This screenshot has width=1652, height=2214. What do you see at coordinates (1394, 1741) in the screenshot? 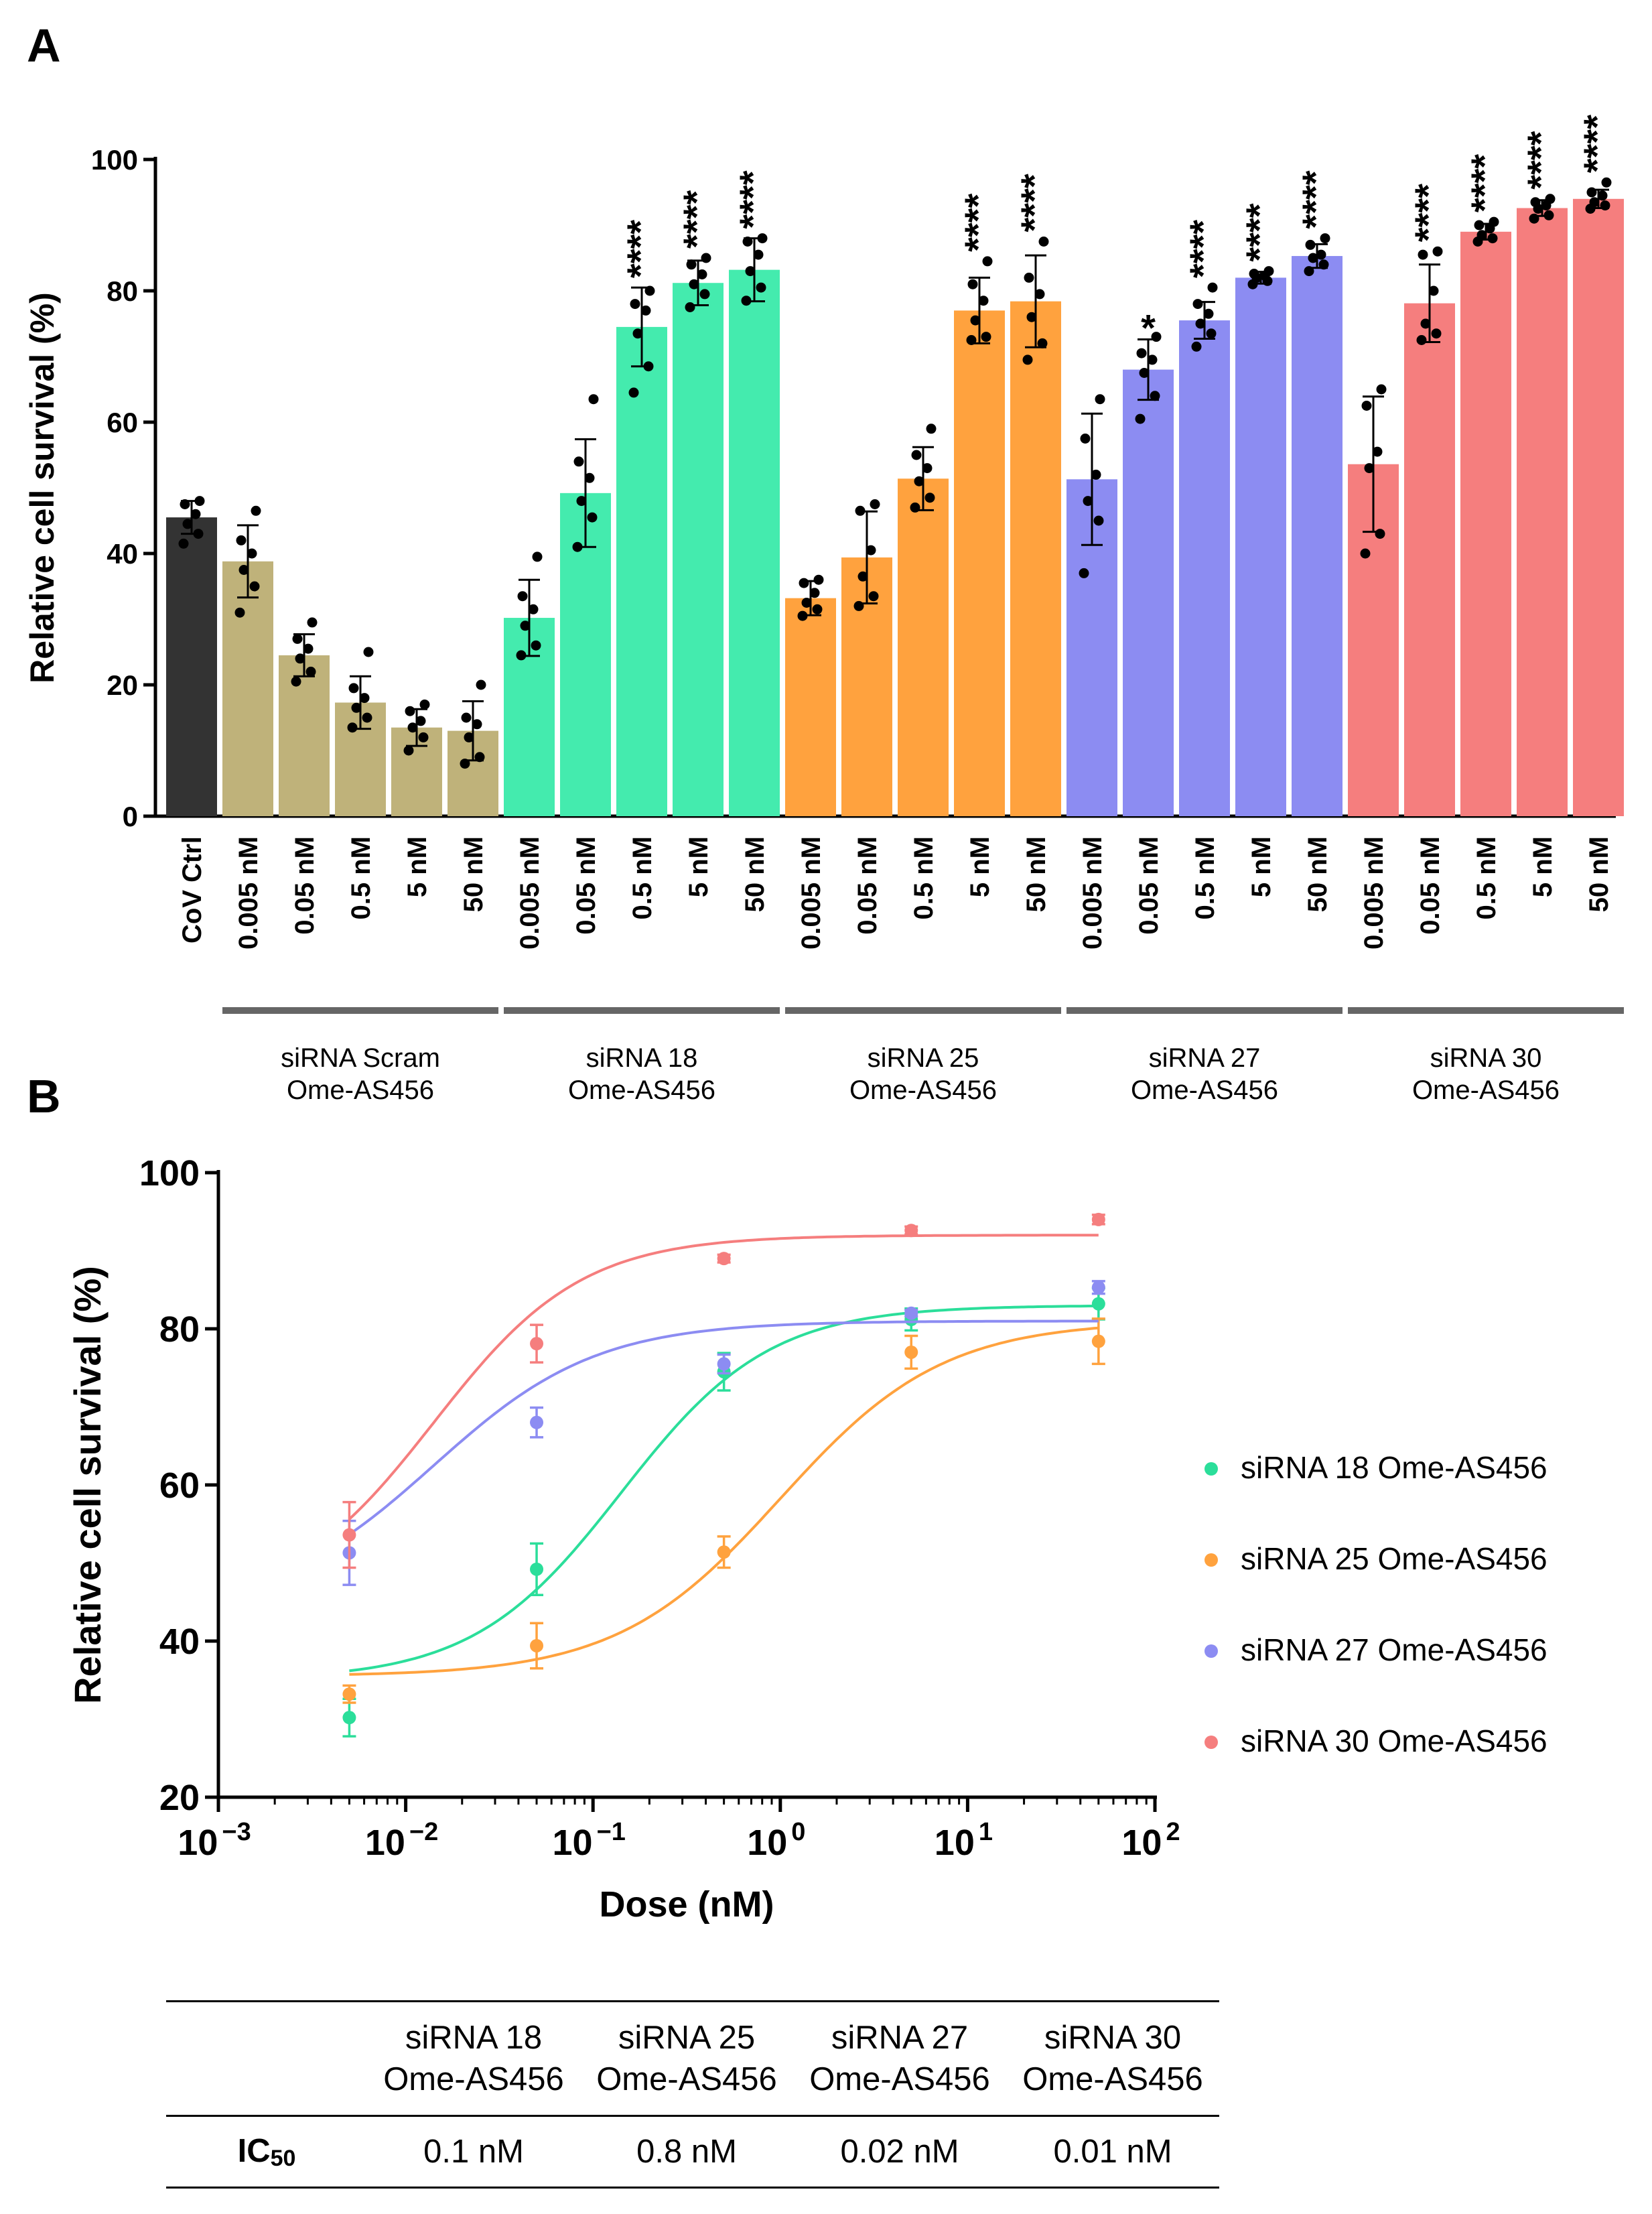
I see `legend-label: siRNA 30 Ome-AS456` at bounding box center [1394, 1741].